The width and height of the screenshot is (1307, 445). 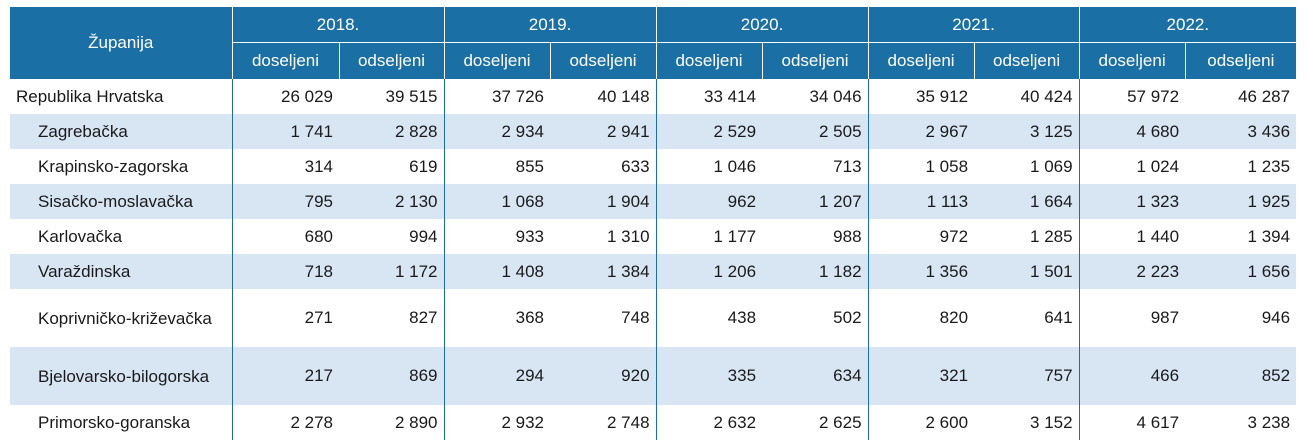 What do you see at coordinates (1132, 271) in the screenshot?
I see `value-immigrated: 2 223` at bounding box center [1132, 271].